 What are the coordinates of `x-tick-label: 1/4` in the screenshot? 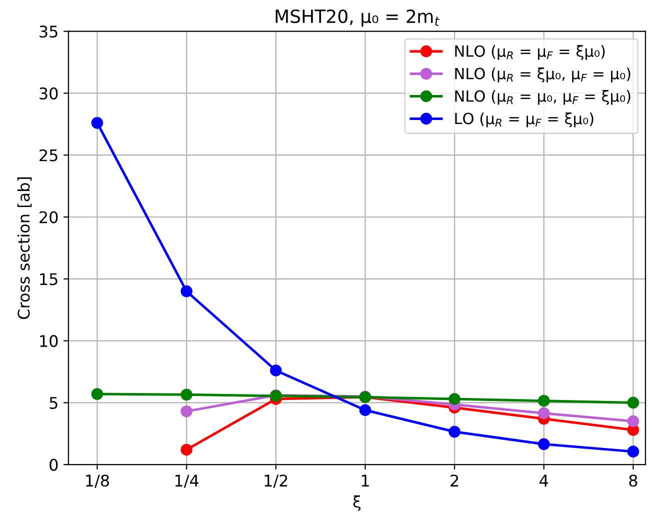 It's located at (187, 481).